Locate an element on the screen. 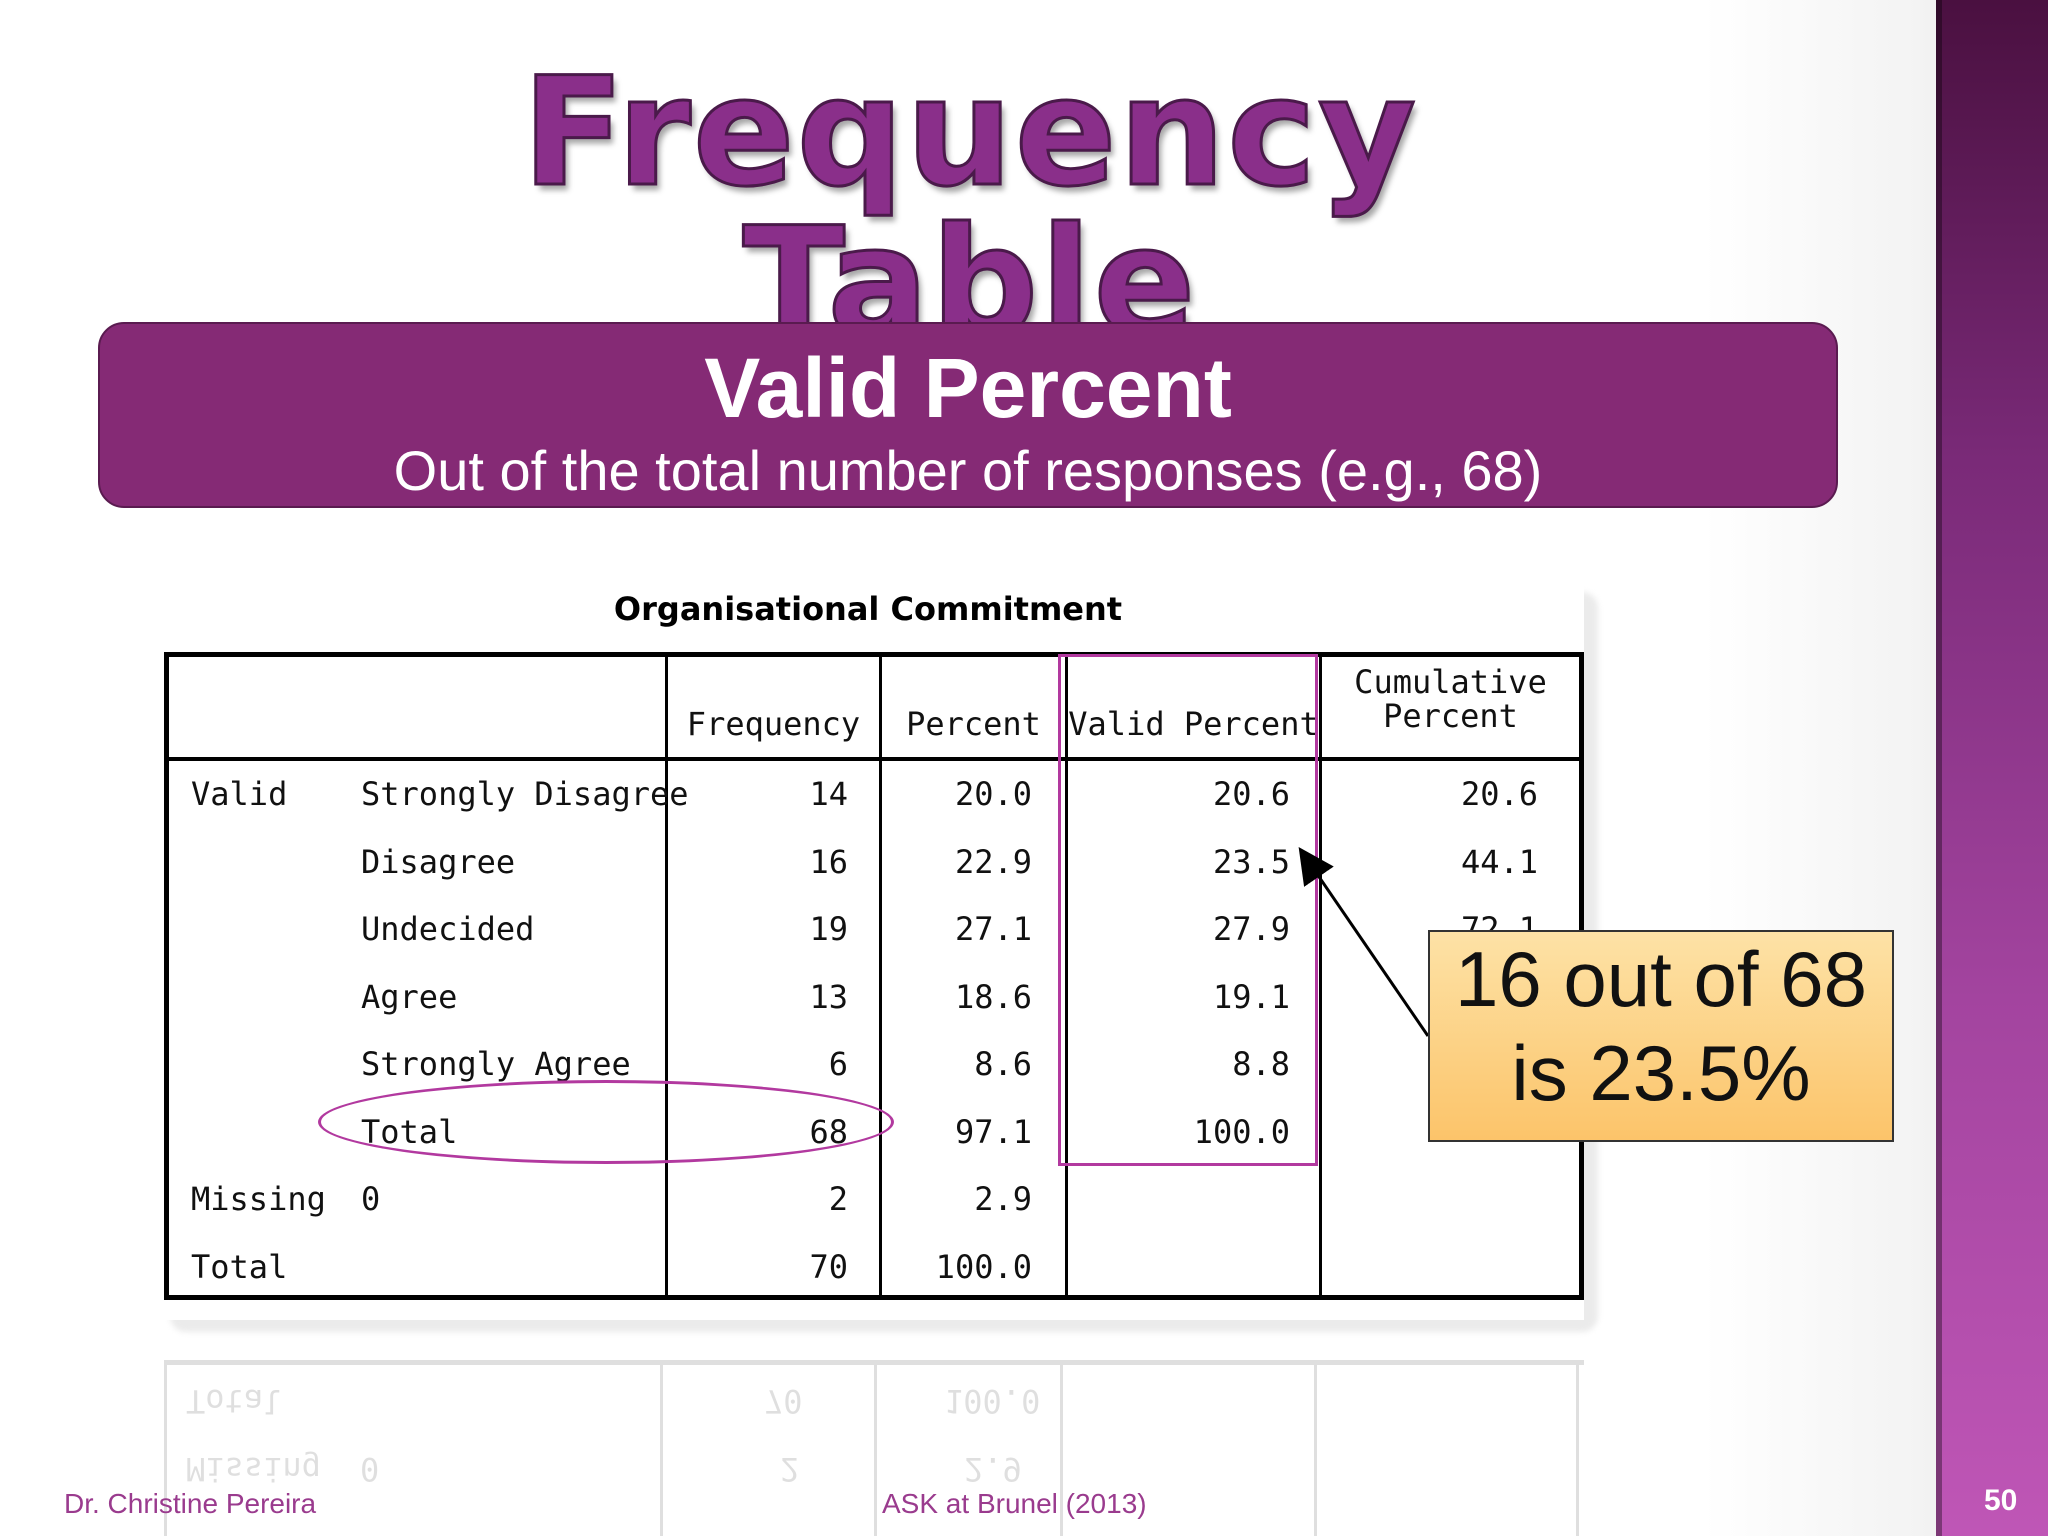 This screenshot has width=2048, height=1536. reflection-missing-frequency: 2 is located at coordinates (790, 1469).